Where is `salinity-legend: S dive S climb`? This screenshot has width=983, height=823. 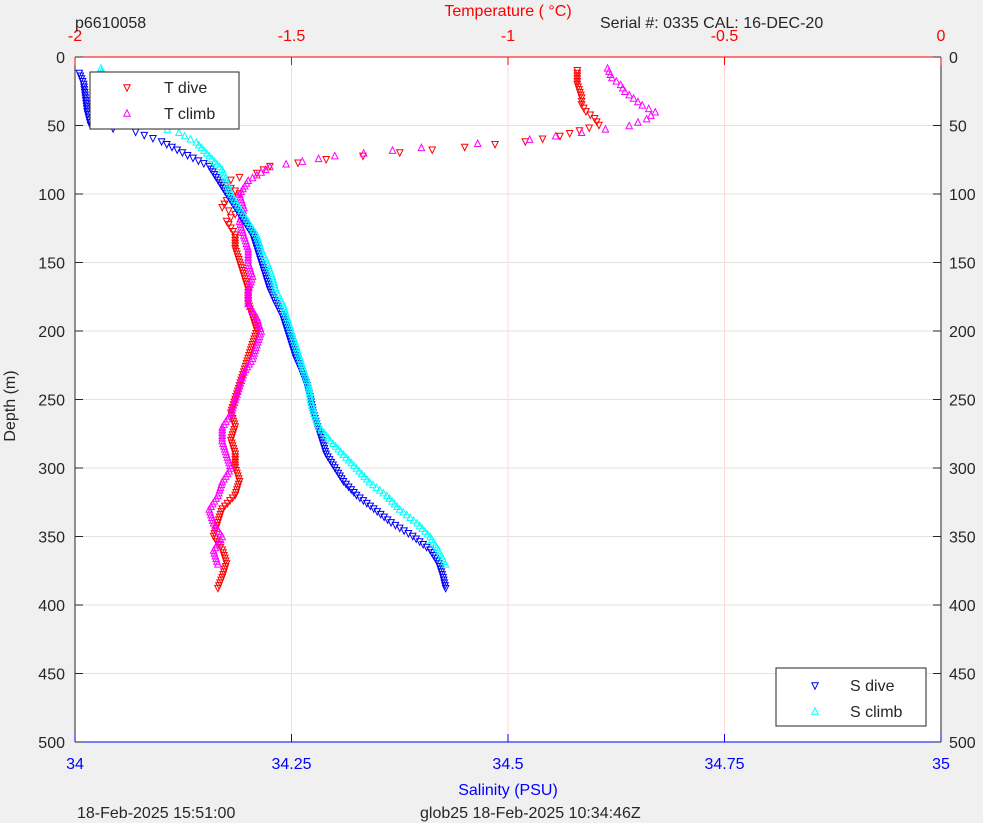
salinity-legend: S dive S climb is located at coordinates (851, 697).